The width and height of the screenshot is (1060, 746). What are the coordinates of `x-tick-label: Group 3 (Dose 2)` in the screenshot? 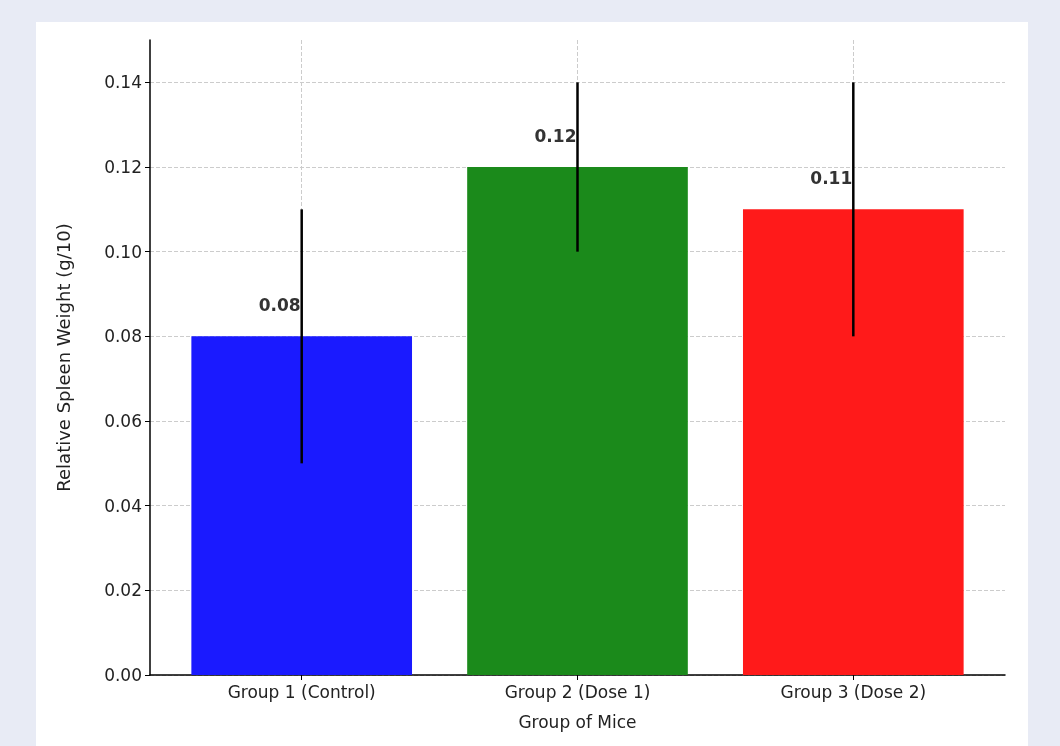 It's located at (853, 691).